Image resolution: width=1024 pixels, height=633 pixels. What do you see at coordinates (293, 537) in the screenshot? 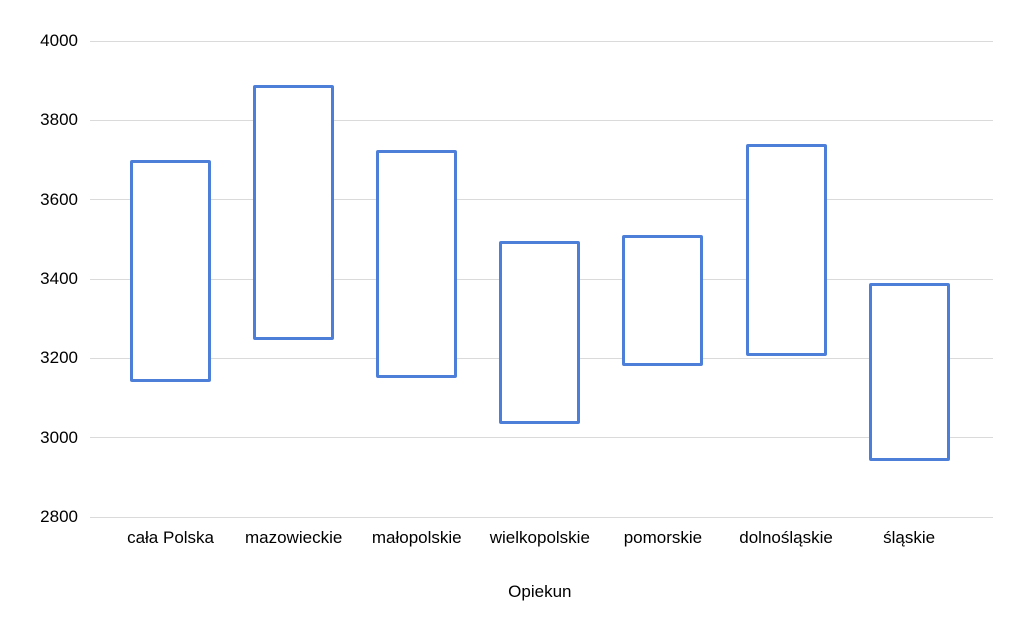
I see `x-tick-label-mazowieckie: mazowieckie` at bounding box center [293, 537].